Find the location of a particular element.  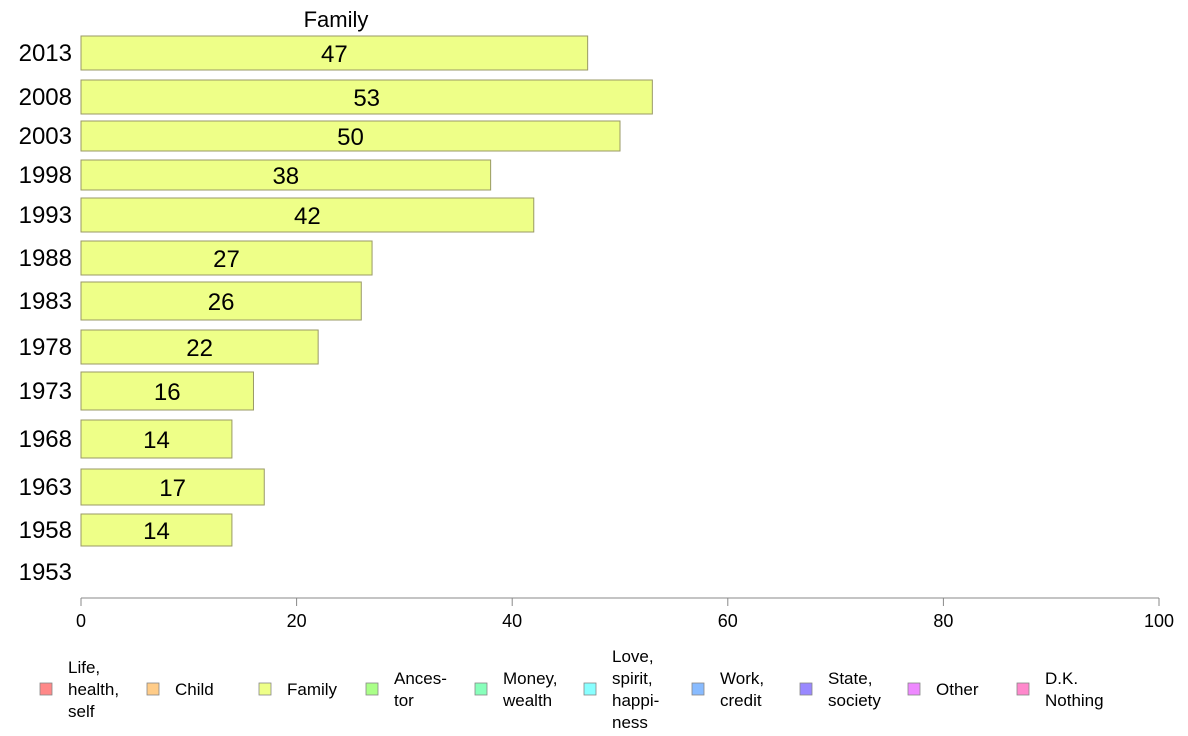

legend-label-line: society is located at coordinates (854, 700).